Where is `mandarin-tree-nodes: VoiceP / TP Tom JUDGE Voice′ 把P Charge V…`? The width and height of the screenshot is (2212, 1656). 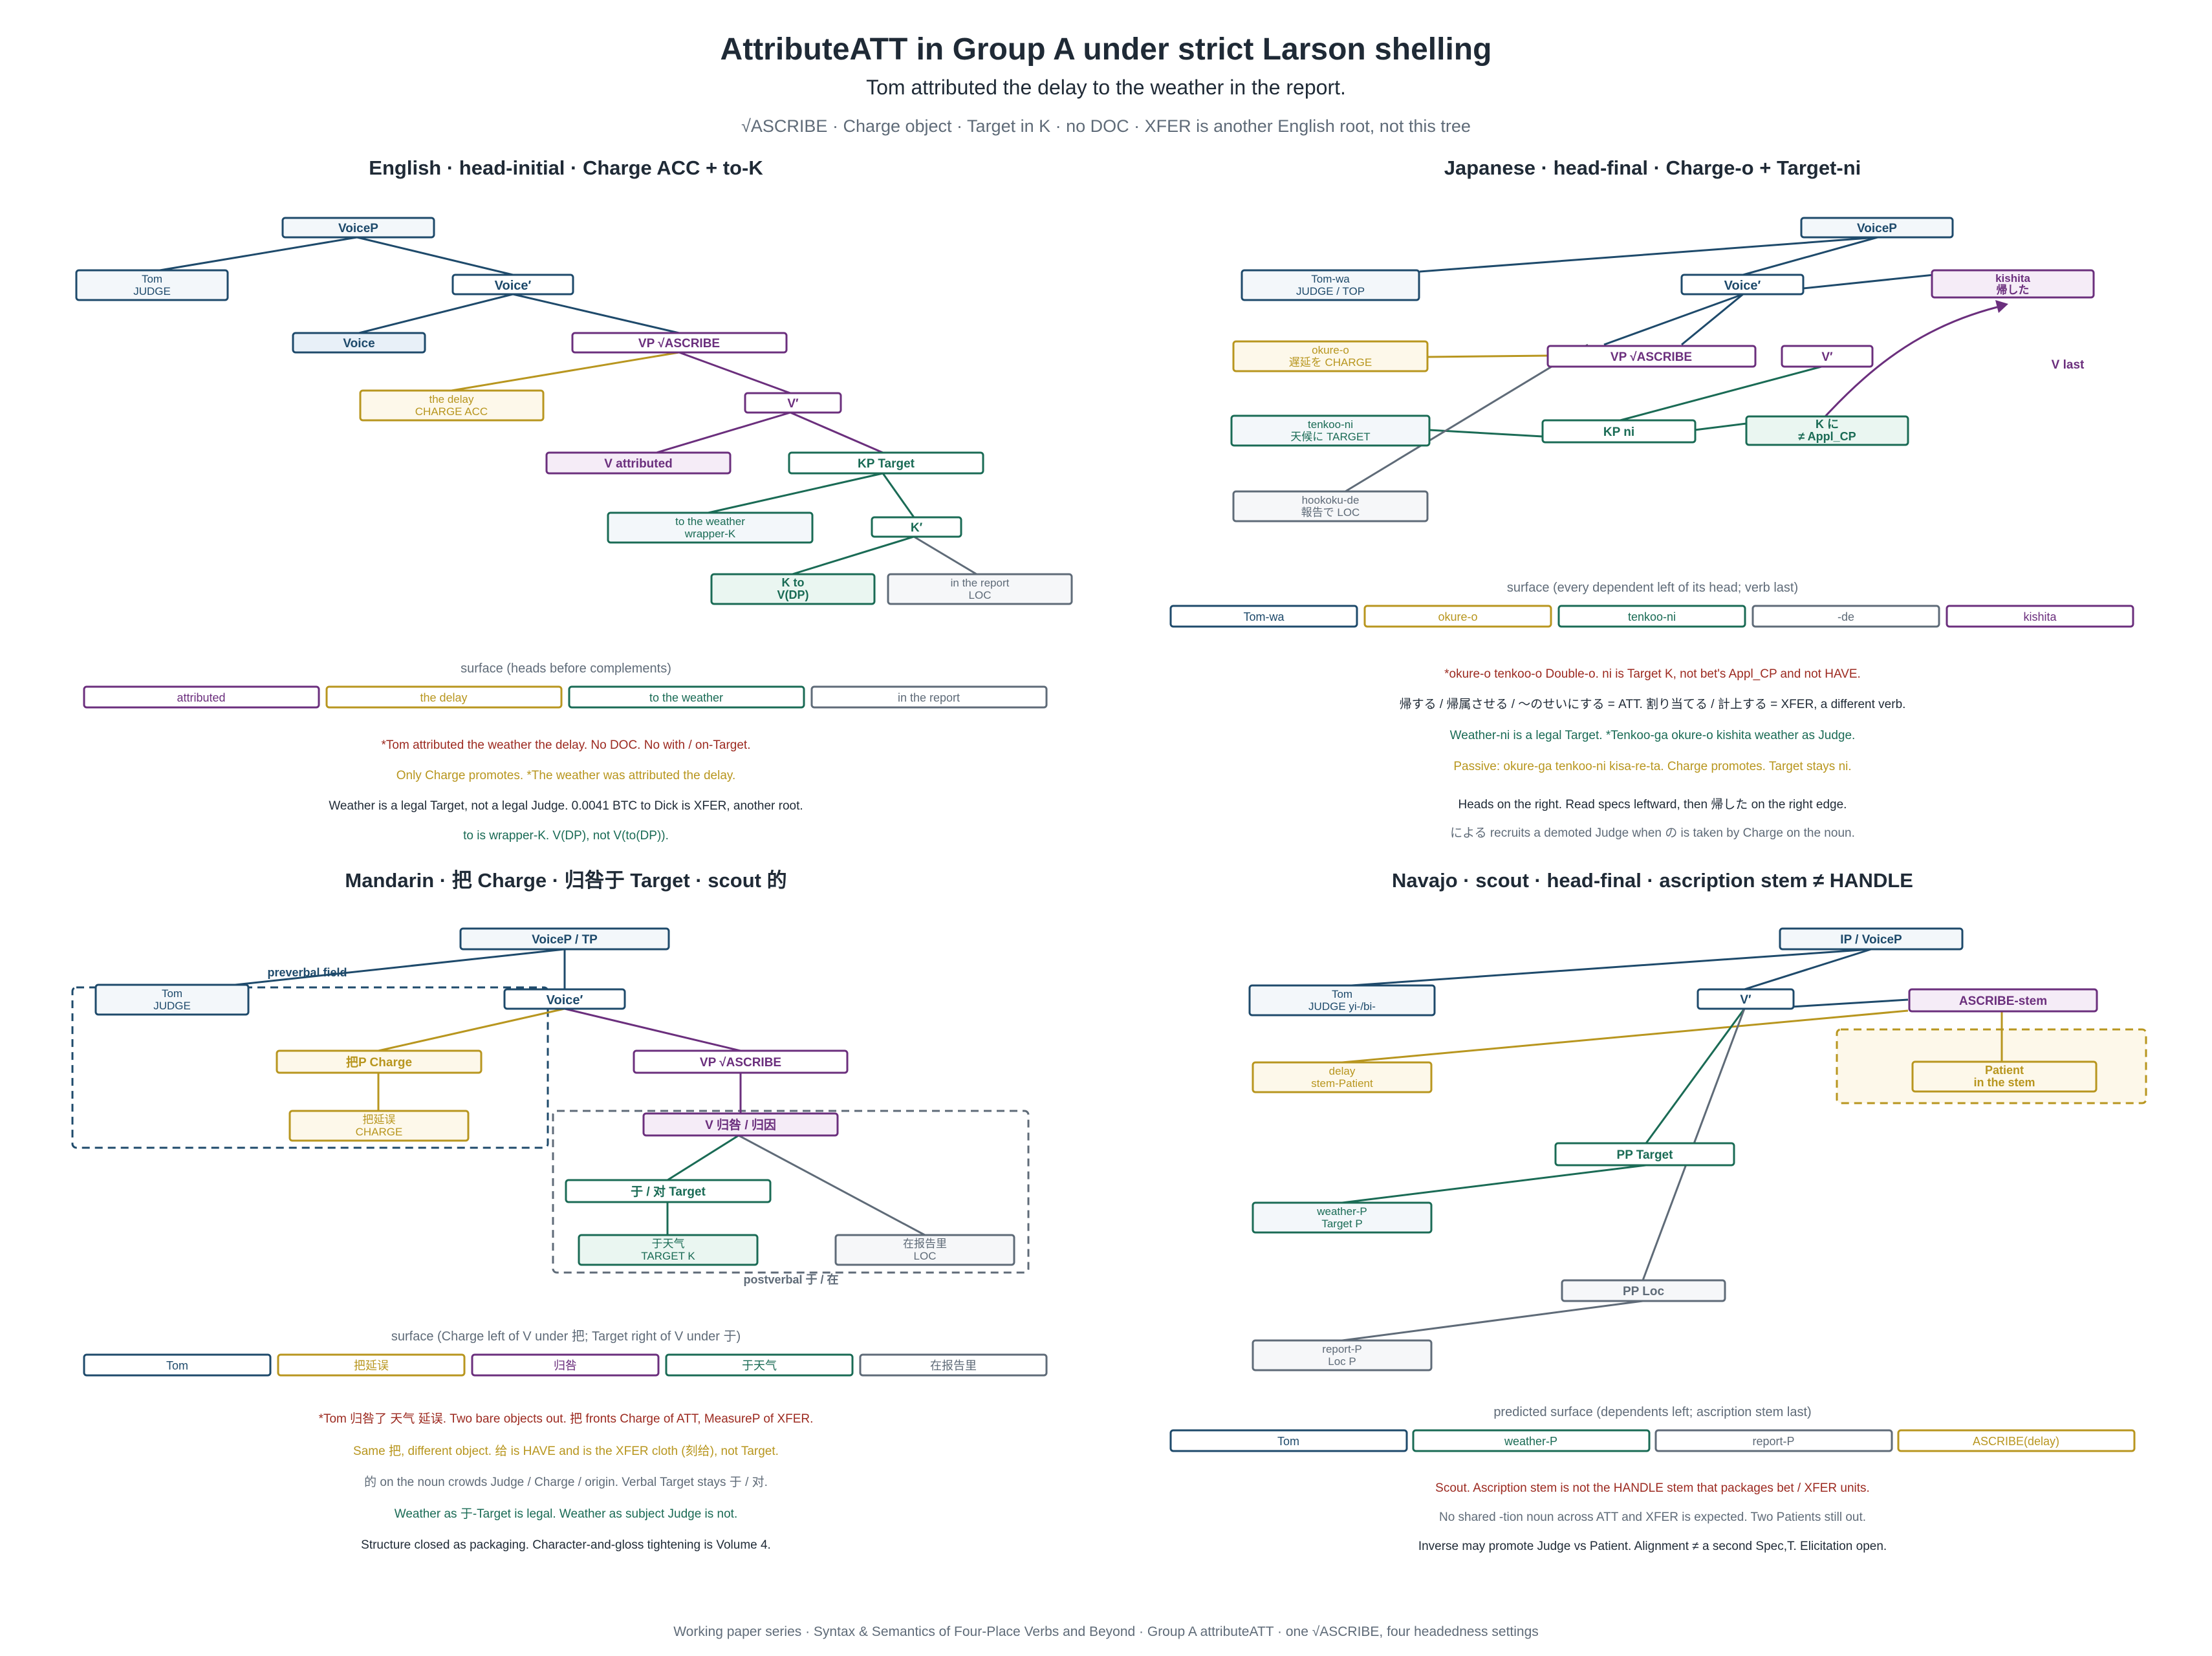
mandarin-tree-nodes: VoiceP / TP Tom JUDGE Voice′ 把P Charge V… is located at coordinates (554, 1096).